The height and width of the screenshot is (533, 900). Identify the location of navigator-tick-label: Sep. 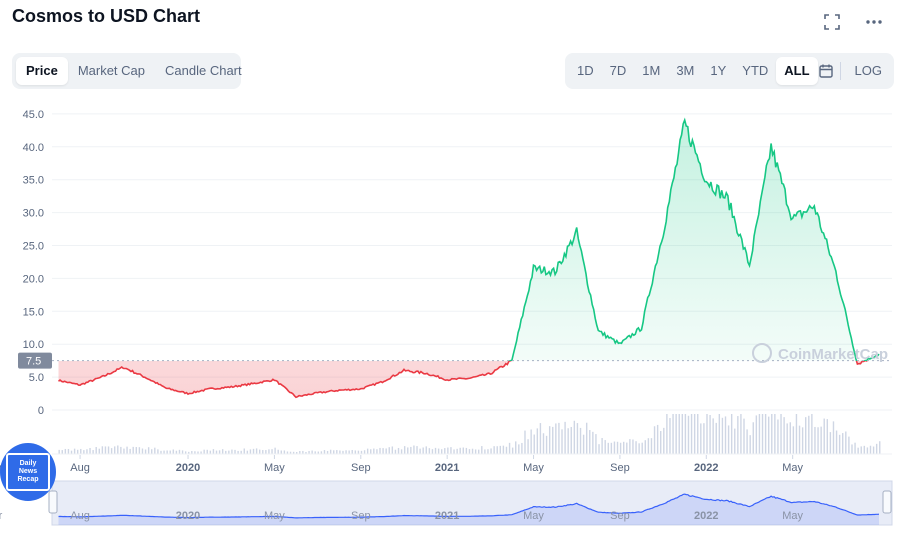
(361, 516).